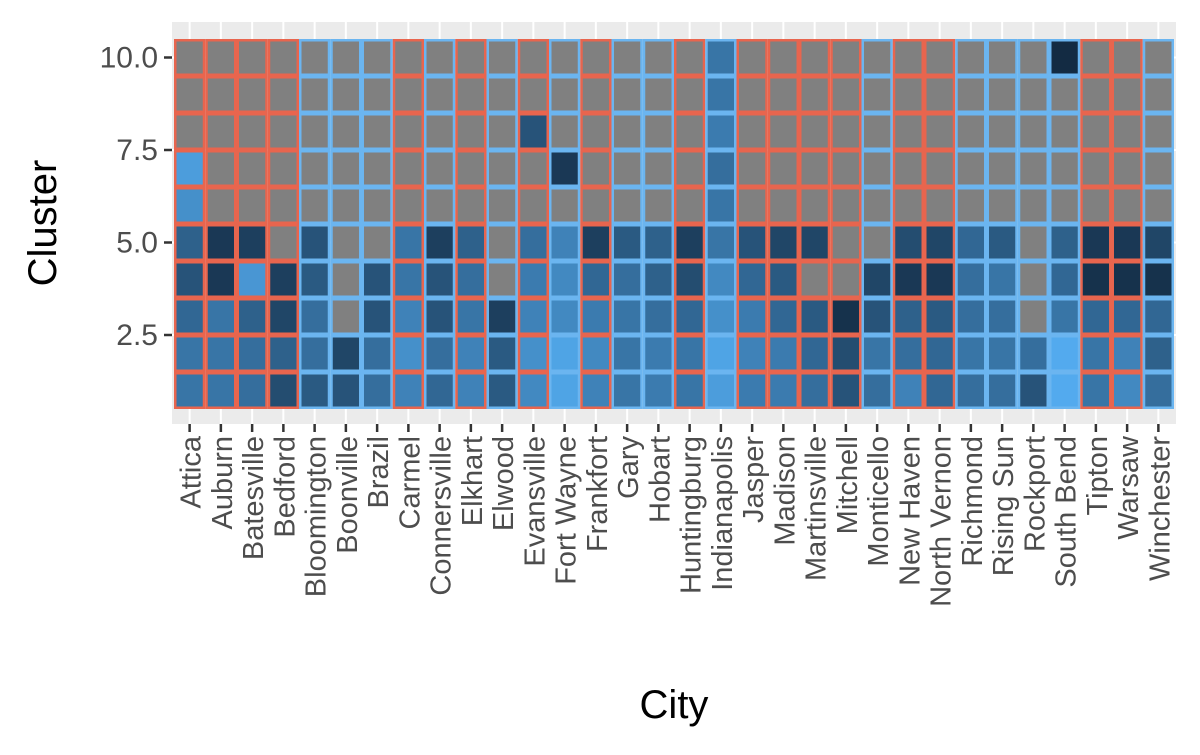 This screenshot has width=1200, height=755. Describe the element at coordinates (535, 501) in the screenshot. I see `x-tick-label: Evansville` at that location.